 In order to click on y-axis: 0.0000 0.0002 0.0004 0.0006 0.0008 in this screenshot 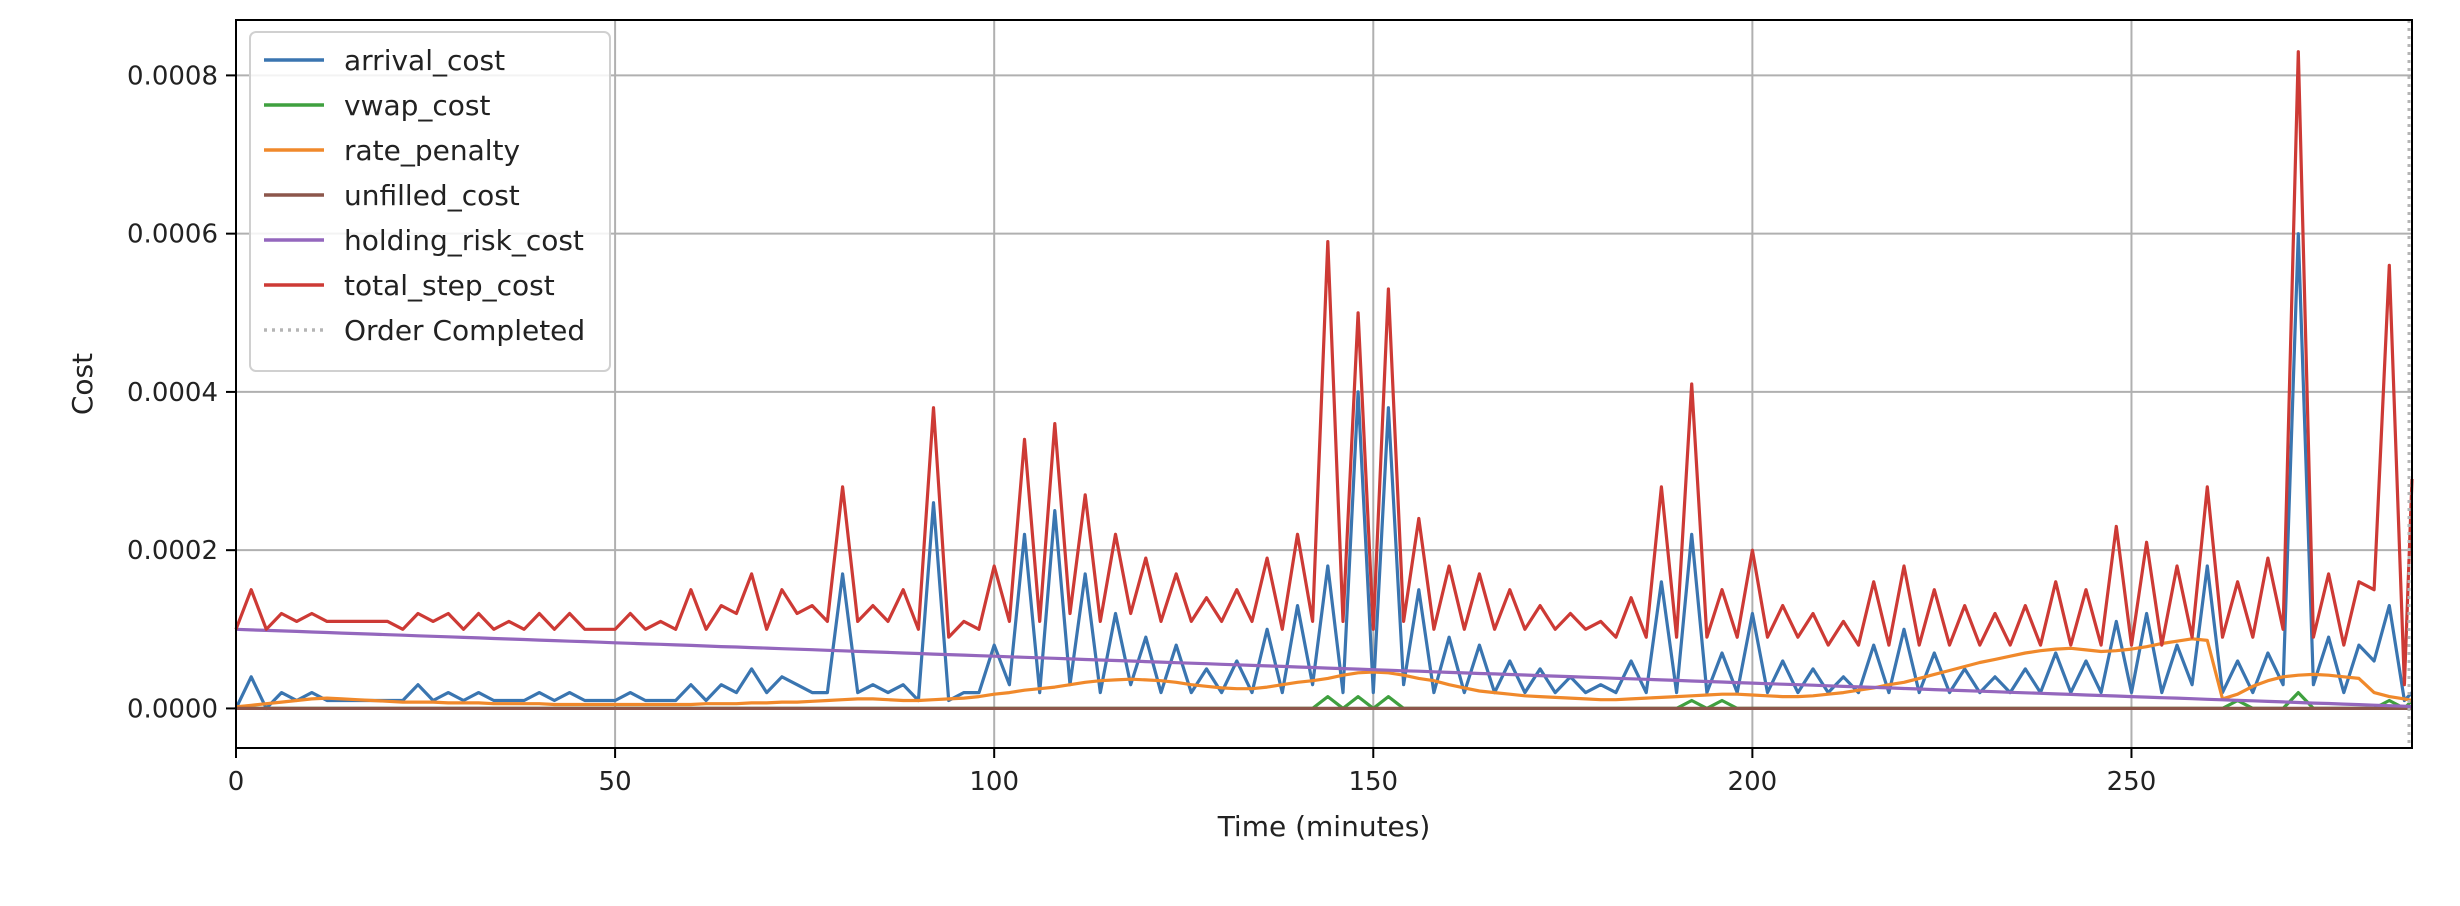, I will do `click(181, 392)`.